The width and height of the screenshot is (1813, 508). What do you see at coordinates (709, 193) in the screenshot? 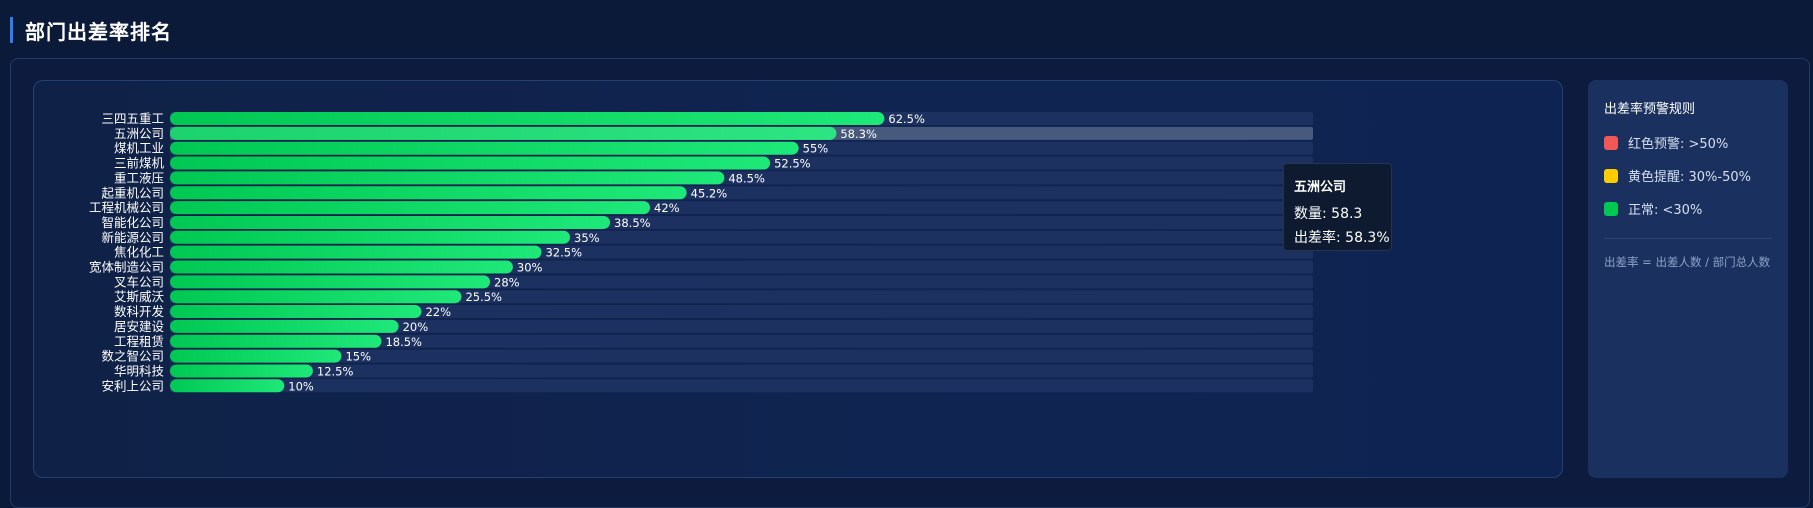
I see `value-label-5: 45.2%` at bounding box center [709, 193].